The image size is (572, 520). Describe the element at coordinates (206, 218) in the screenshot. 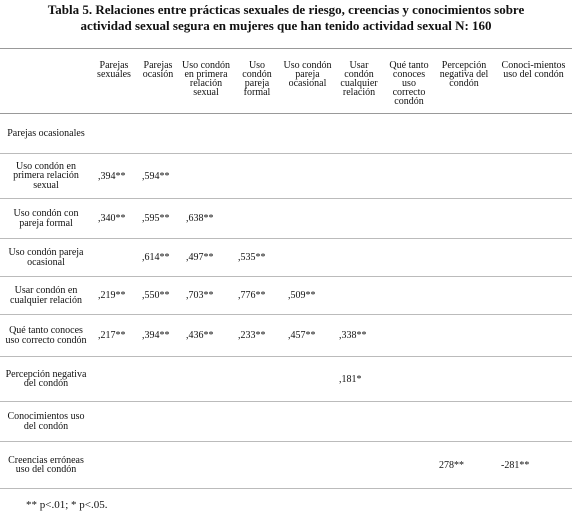

I see `cell: ,638**` at that location.